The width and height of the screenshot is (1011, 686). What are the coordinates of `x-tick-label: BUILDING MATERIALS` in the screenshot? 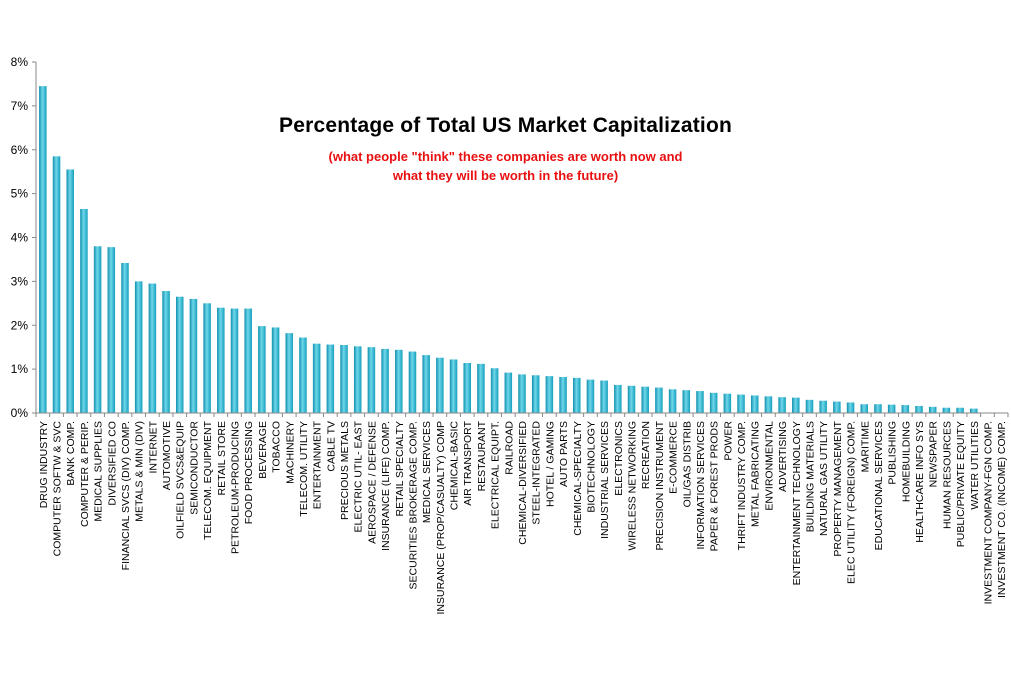 It's located at (810, 476).